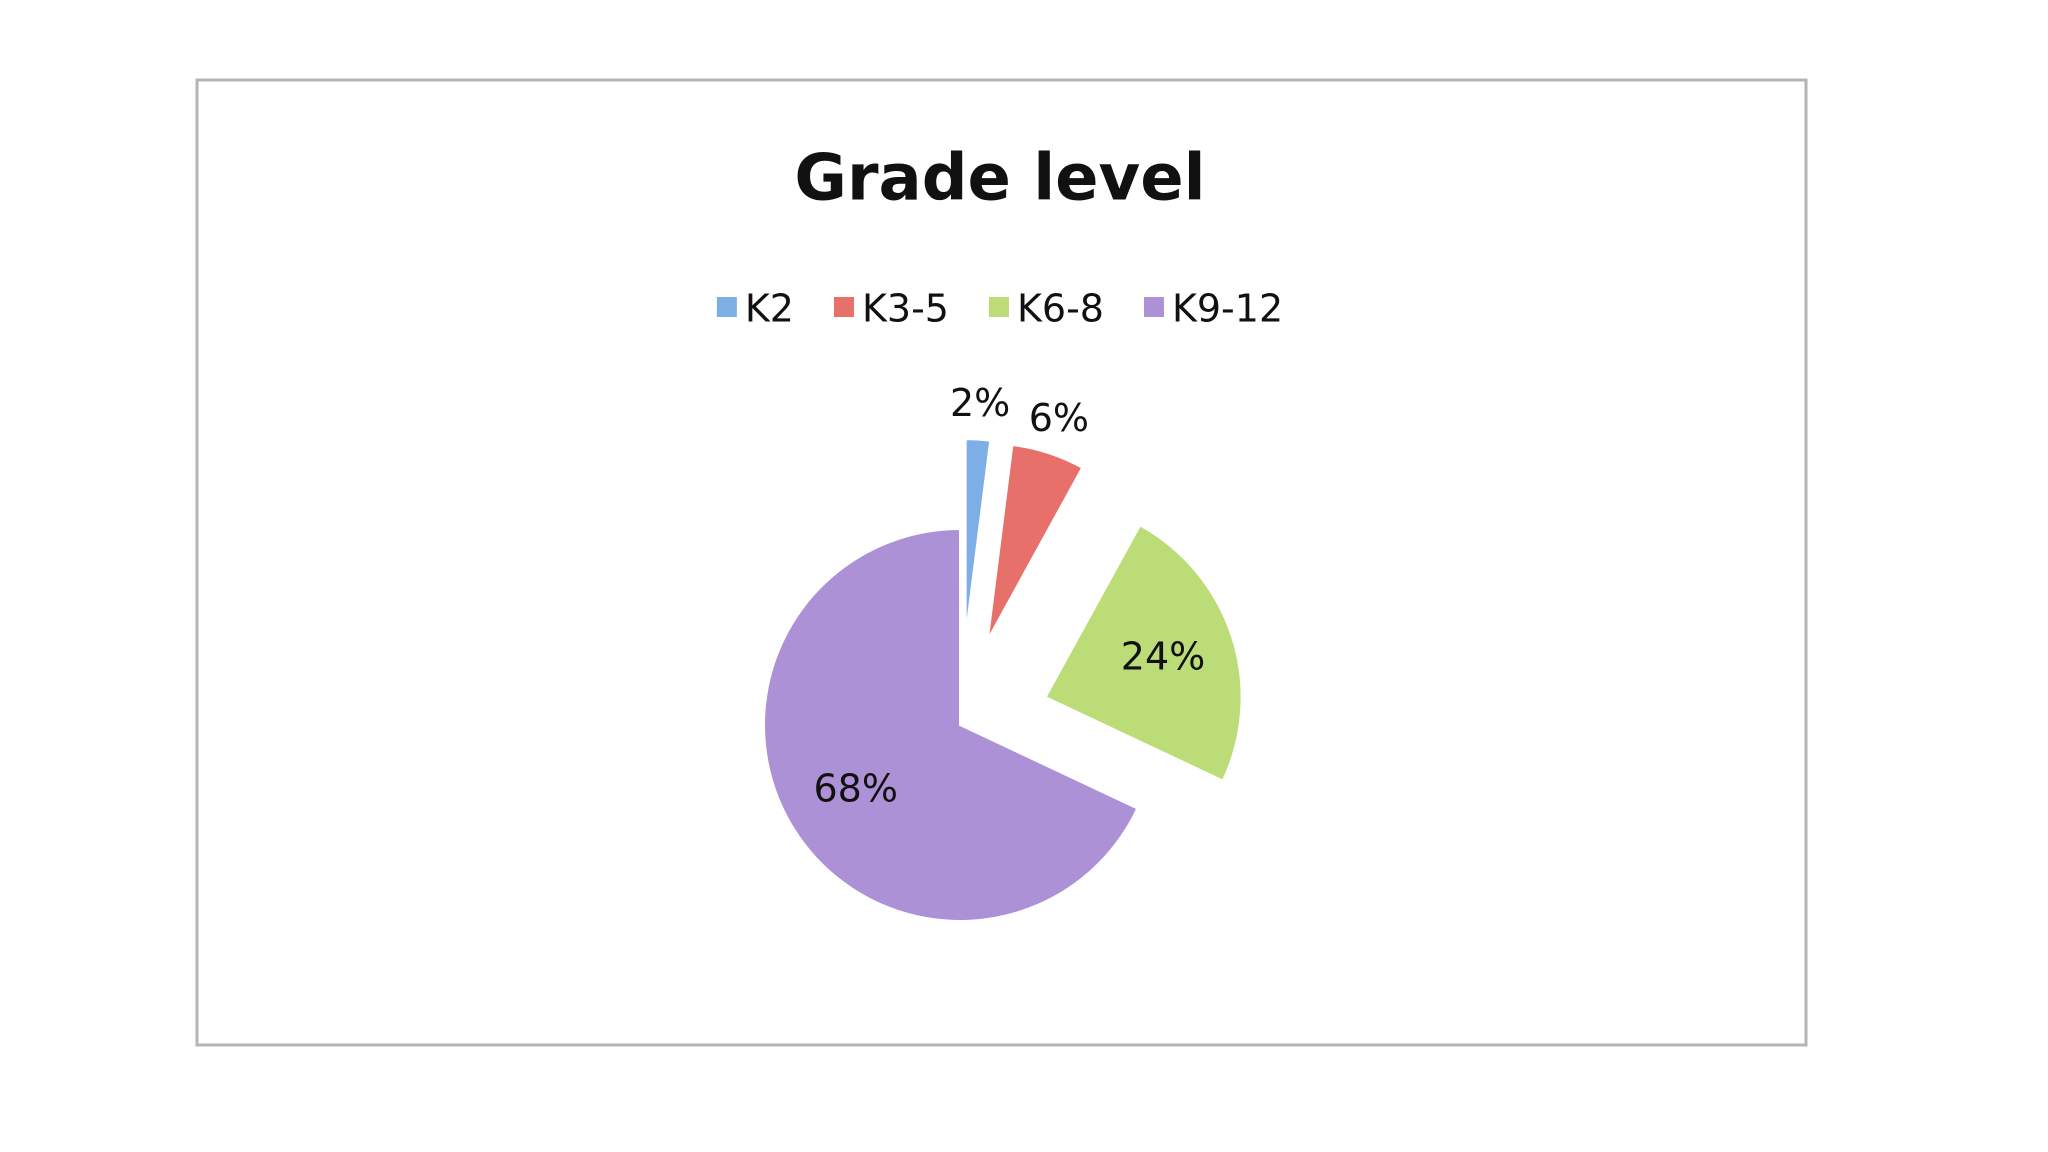 The width and height of the screenshot is (2048, 1152). I want to click on legend-label: K2, so click(769, 309).